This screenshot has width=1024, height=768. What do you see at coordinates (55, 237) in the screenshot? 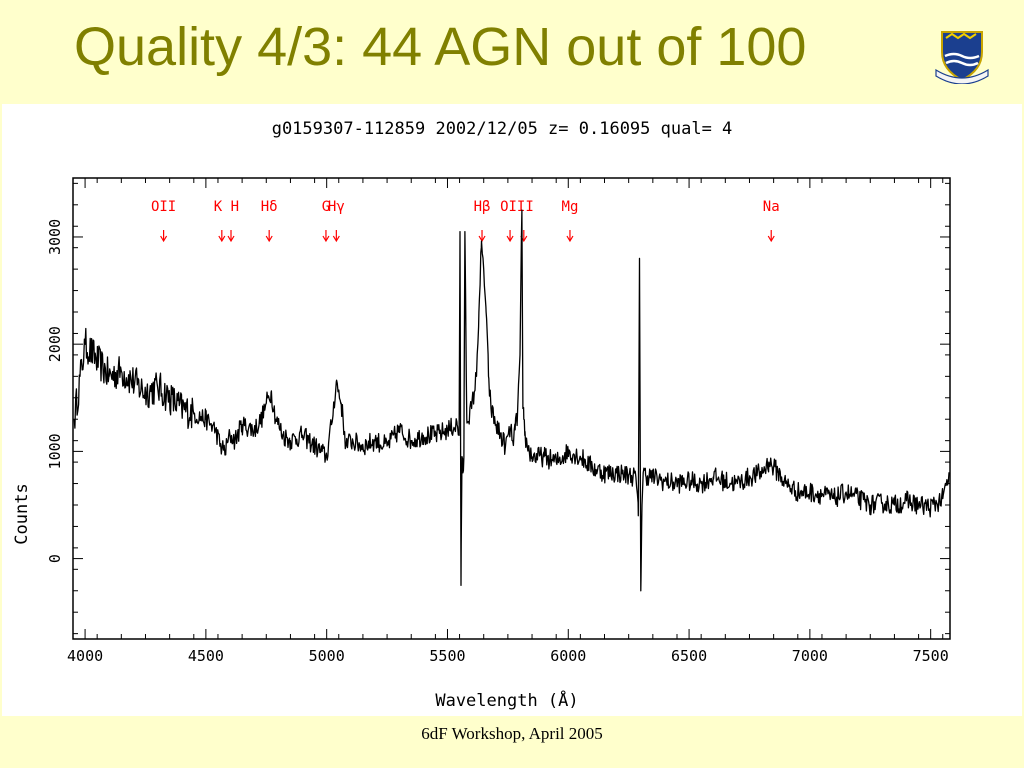
I see `y-tick-label: 3000` at bounding box center [55, 237].